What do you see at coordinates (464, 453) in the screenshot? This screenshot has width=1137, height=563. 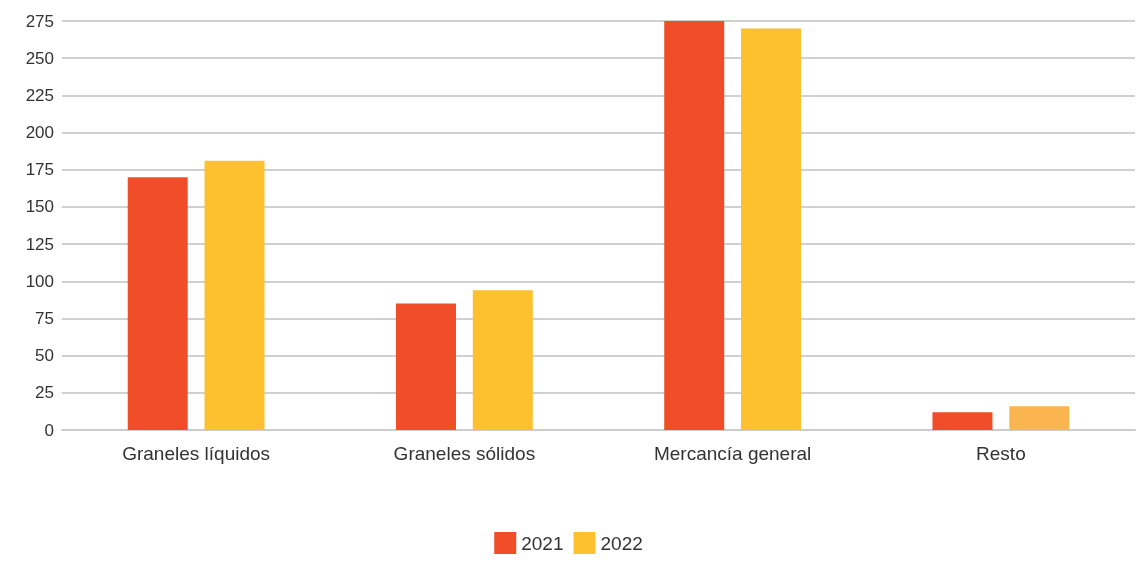 I see `x-tick-label: Graneles sólidos` at bounding box center [464, 453].